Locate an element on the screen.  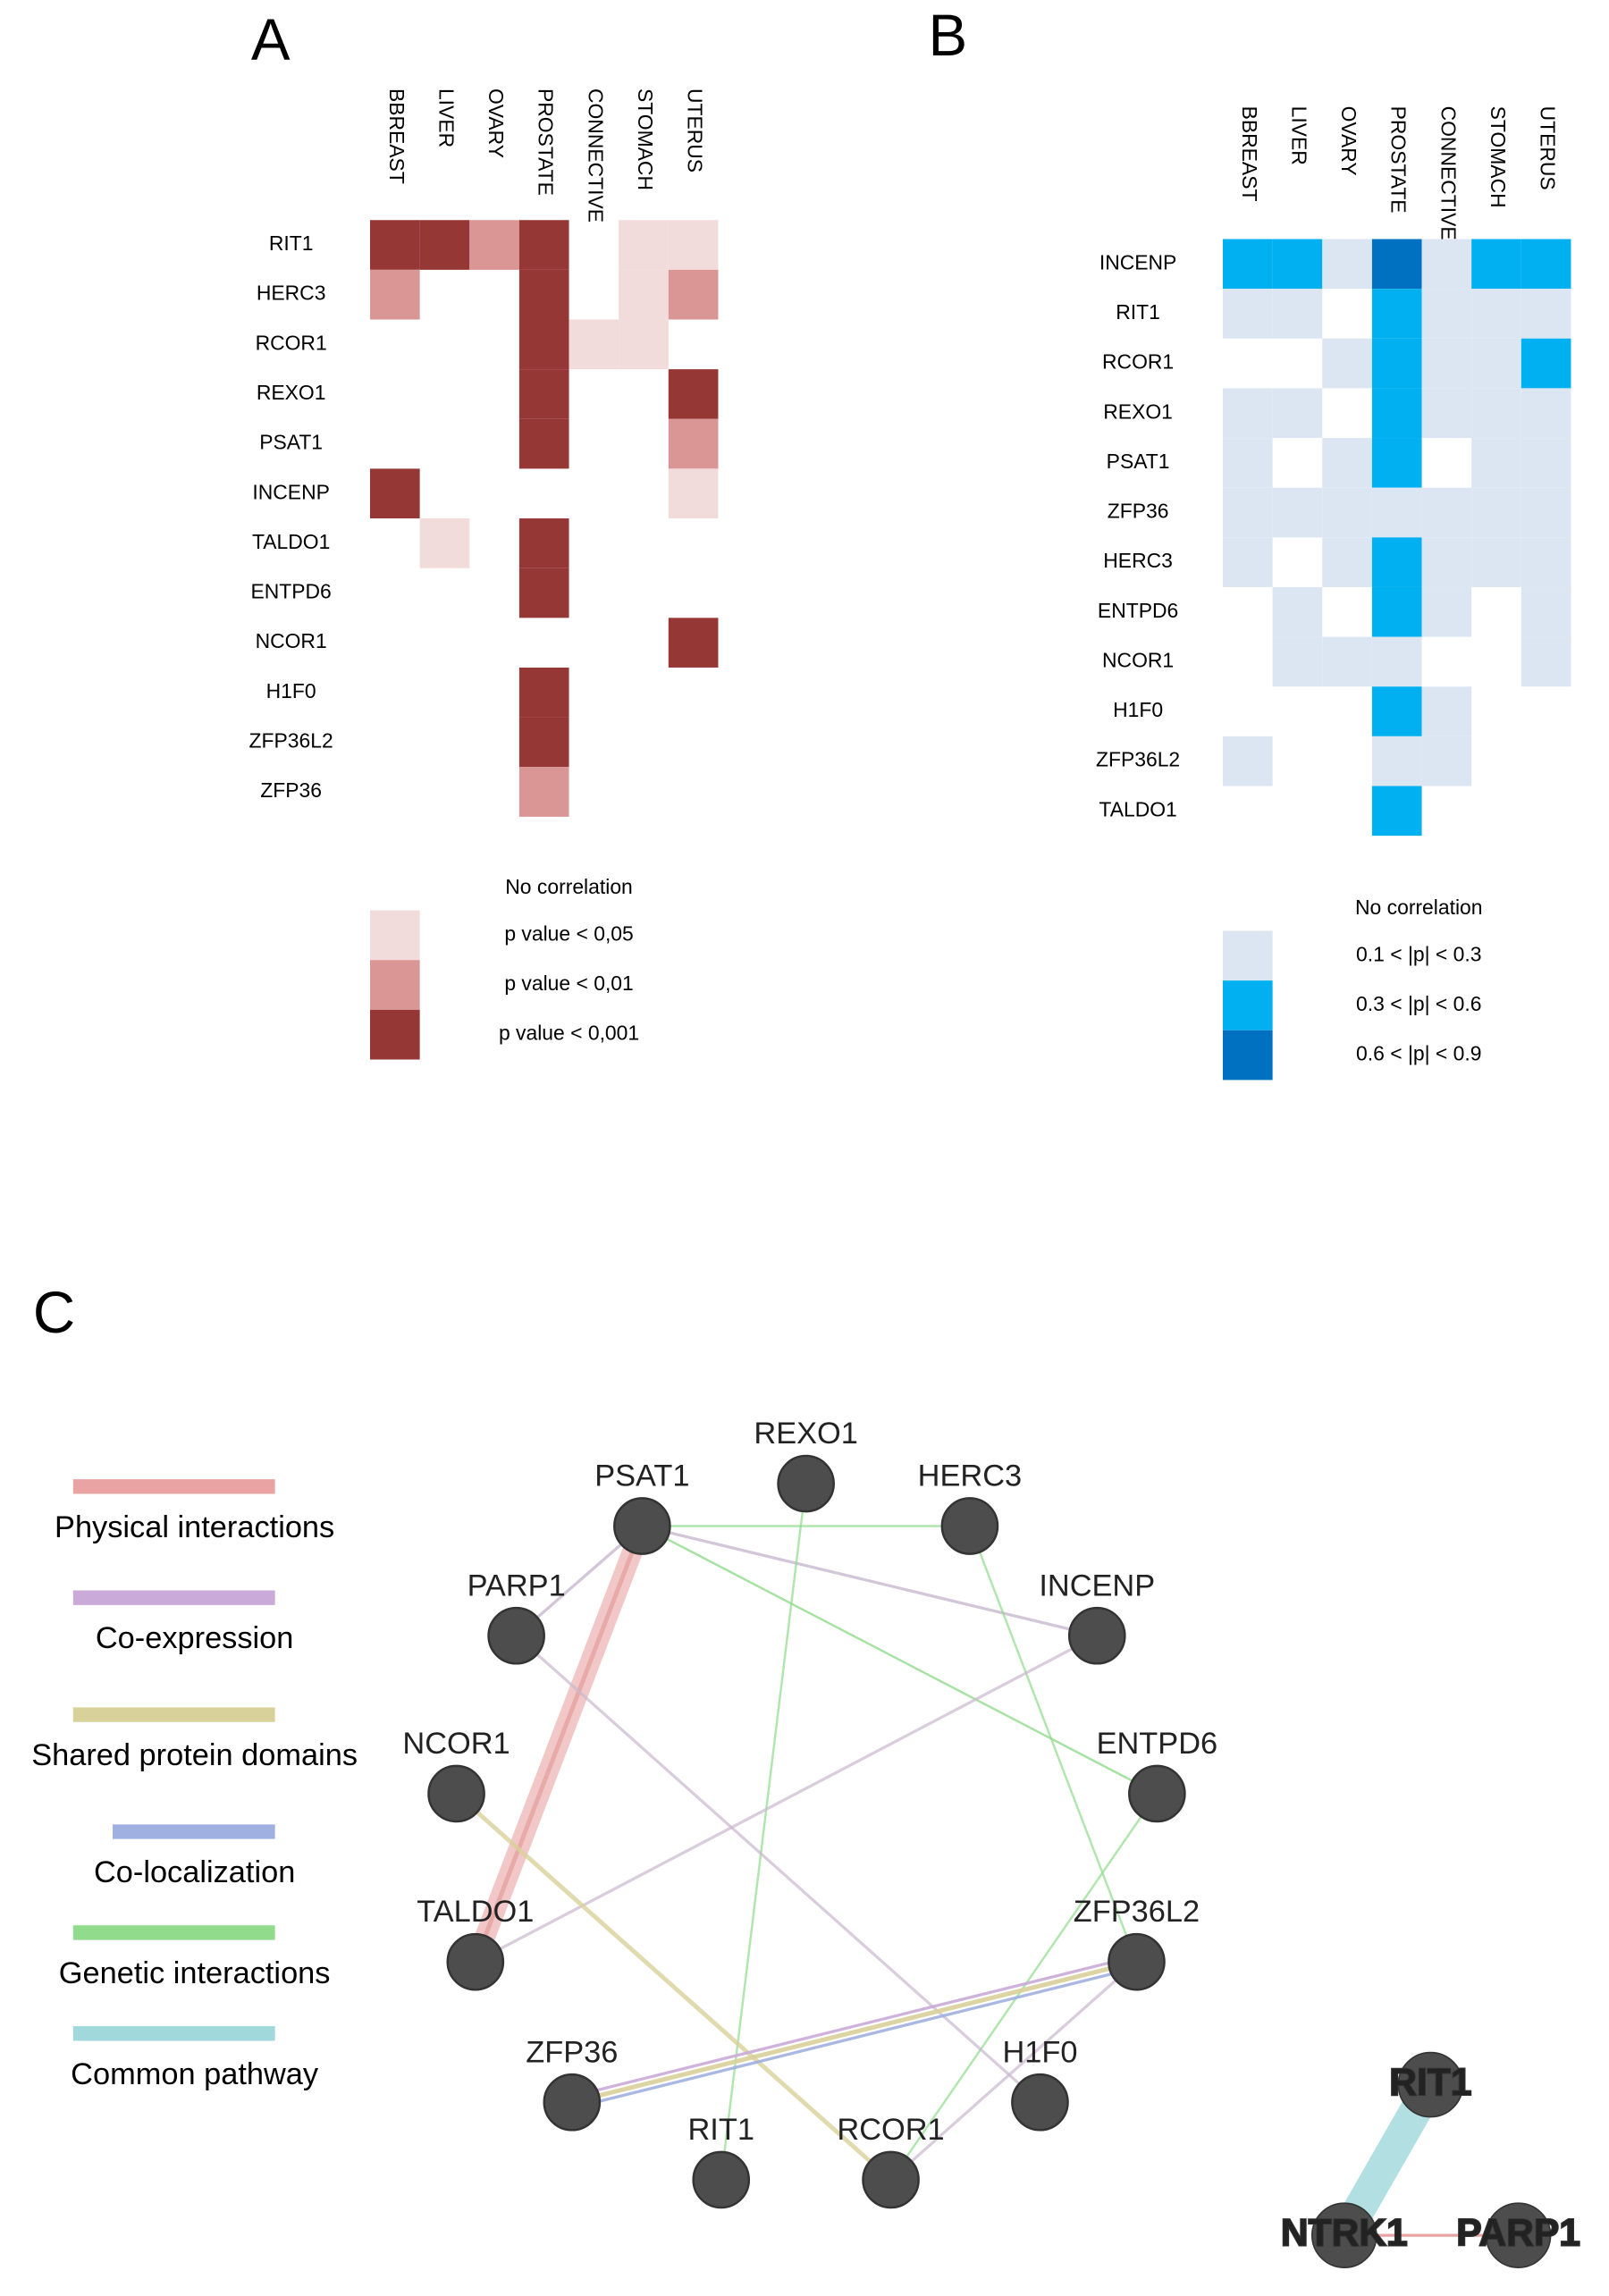
node-label: PSAT1 is located at coordinates (641, 1476).